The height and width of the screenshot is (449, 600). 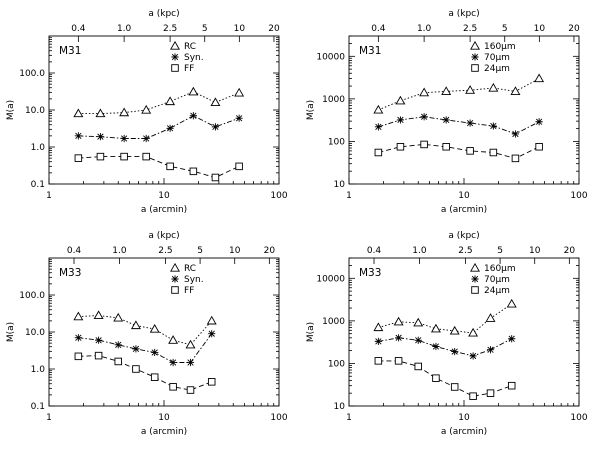 What do you see at coordinates (163, 14) in the screenshot?
I see `top-axis-label: a (kpc)` at bounding box center [163, 14].